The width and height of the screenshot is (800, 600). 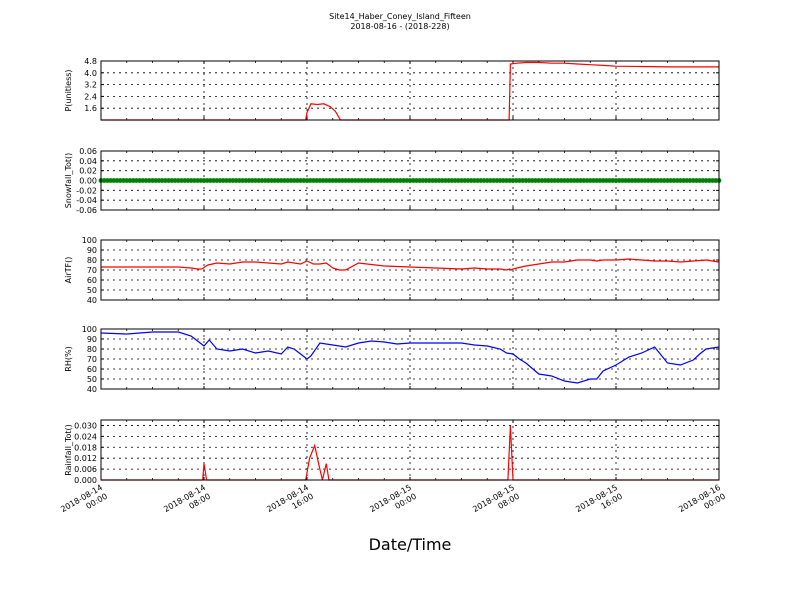 I want to click on y-tick-label: 3.2, so click(x=90, y=85).